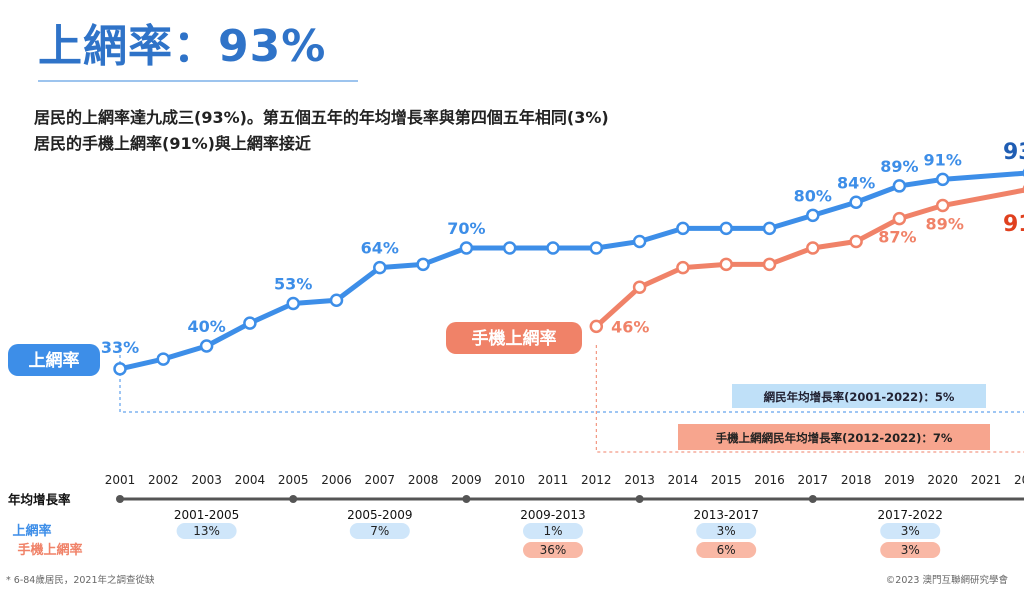 The height and width of the screenshot is (590, 1024). Describe the element at coordinates (812, 499) in the screenshot. I see `growth-axis-dot-2017` at that location.